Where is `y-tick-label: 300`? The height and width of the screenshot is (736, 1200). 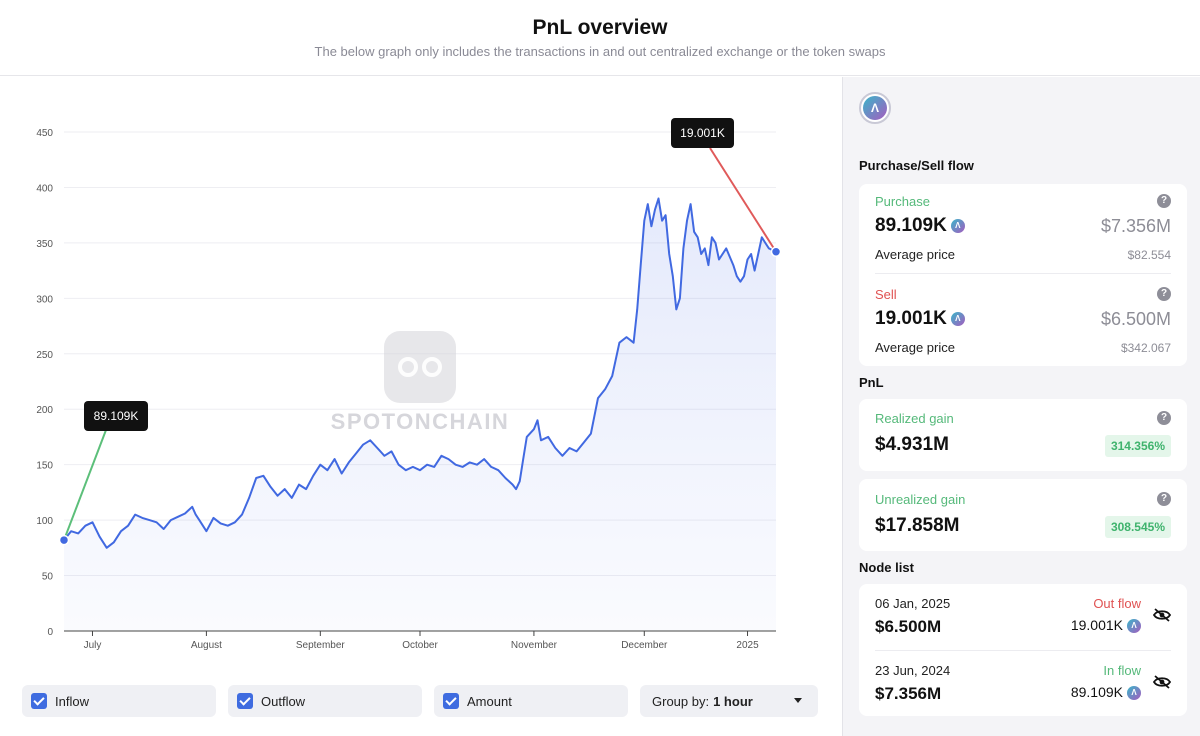
y-tick-label: 300 is located at coordinates (44, 299).